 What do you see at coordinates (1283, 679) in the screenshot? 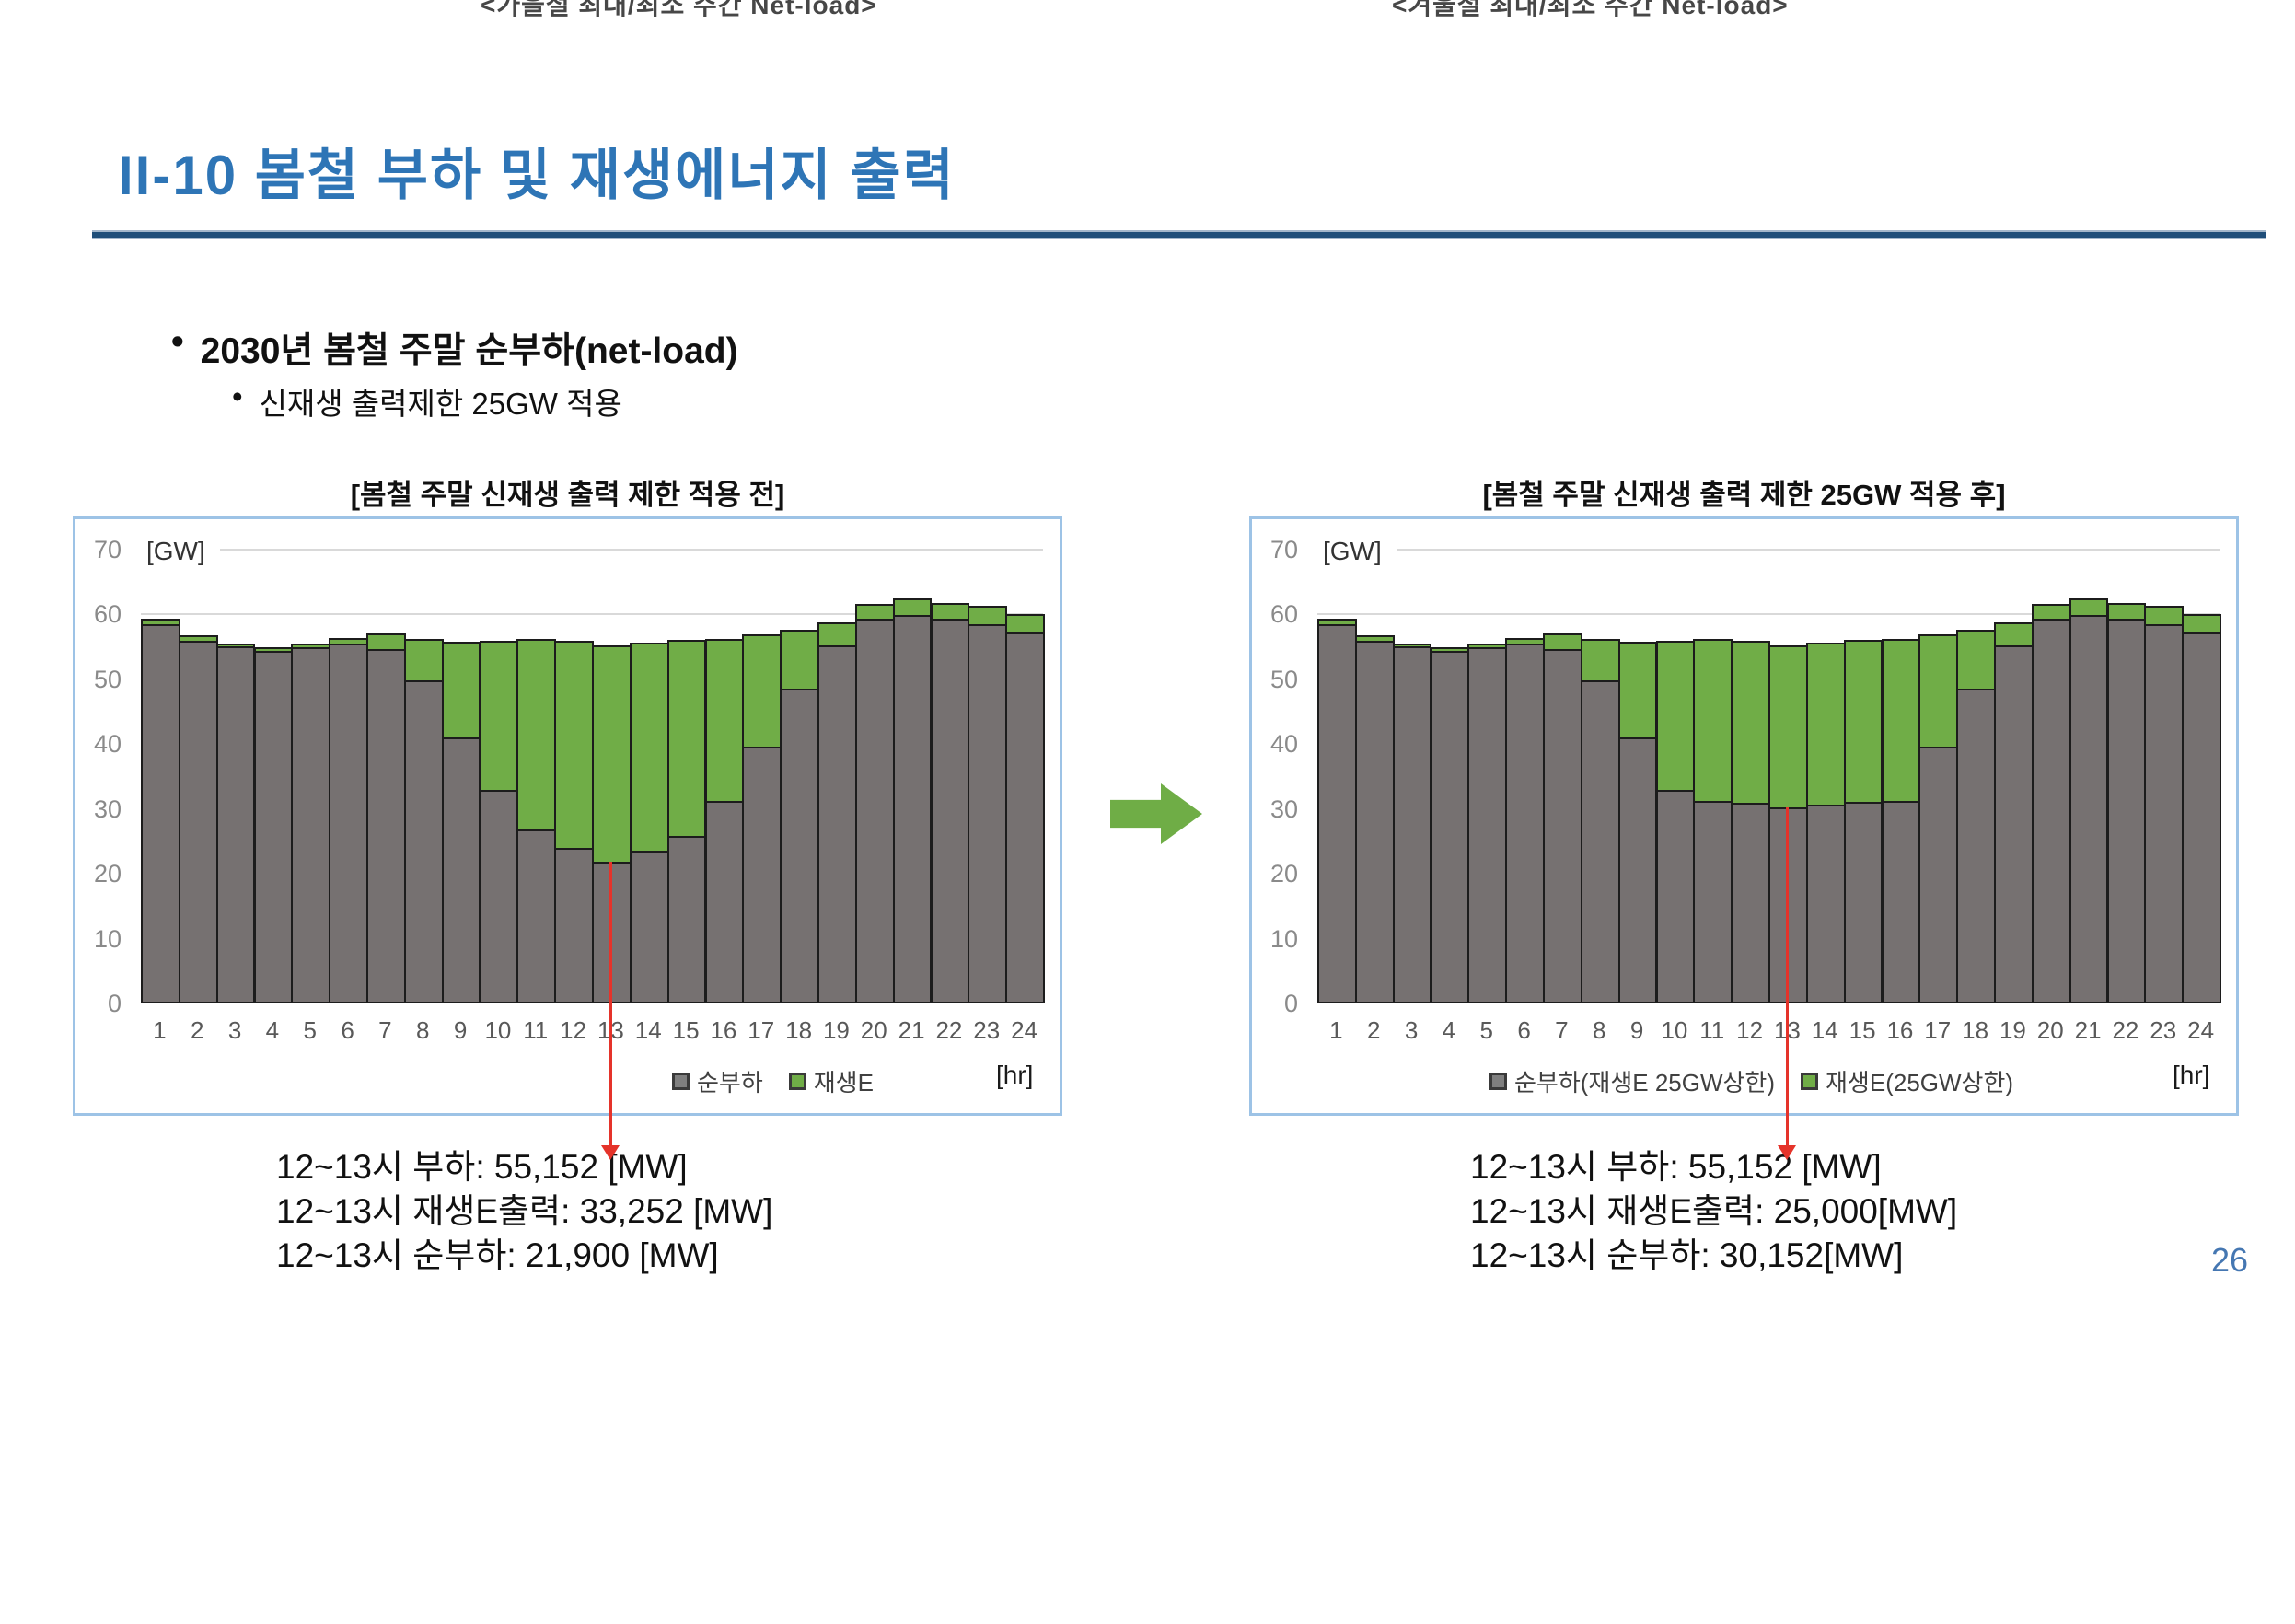
I see `y-tick-label: 50` at bounding box center [1283, 679].